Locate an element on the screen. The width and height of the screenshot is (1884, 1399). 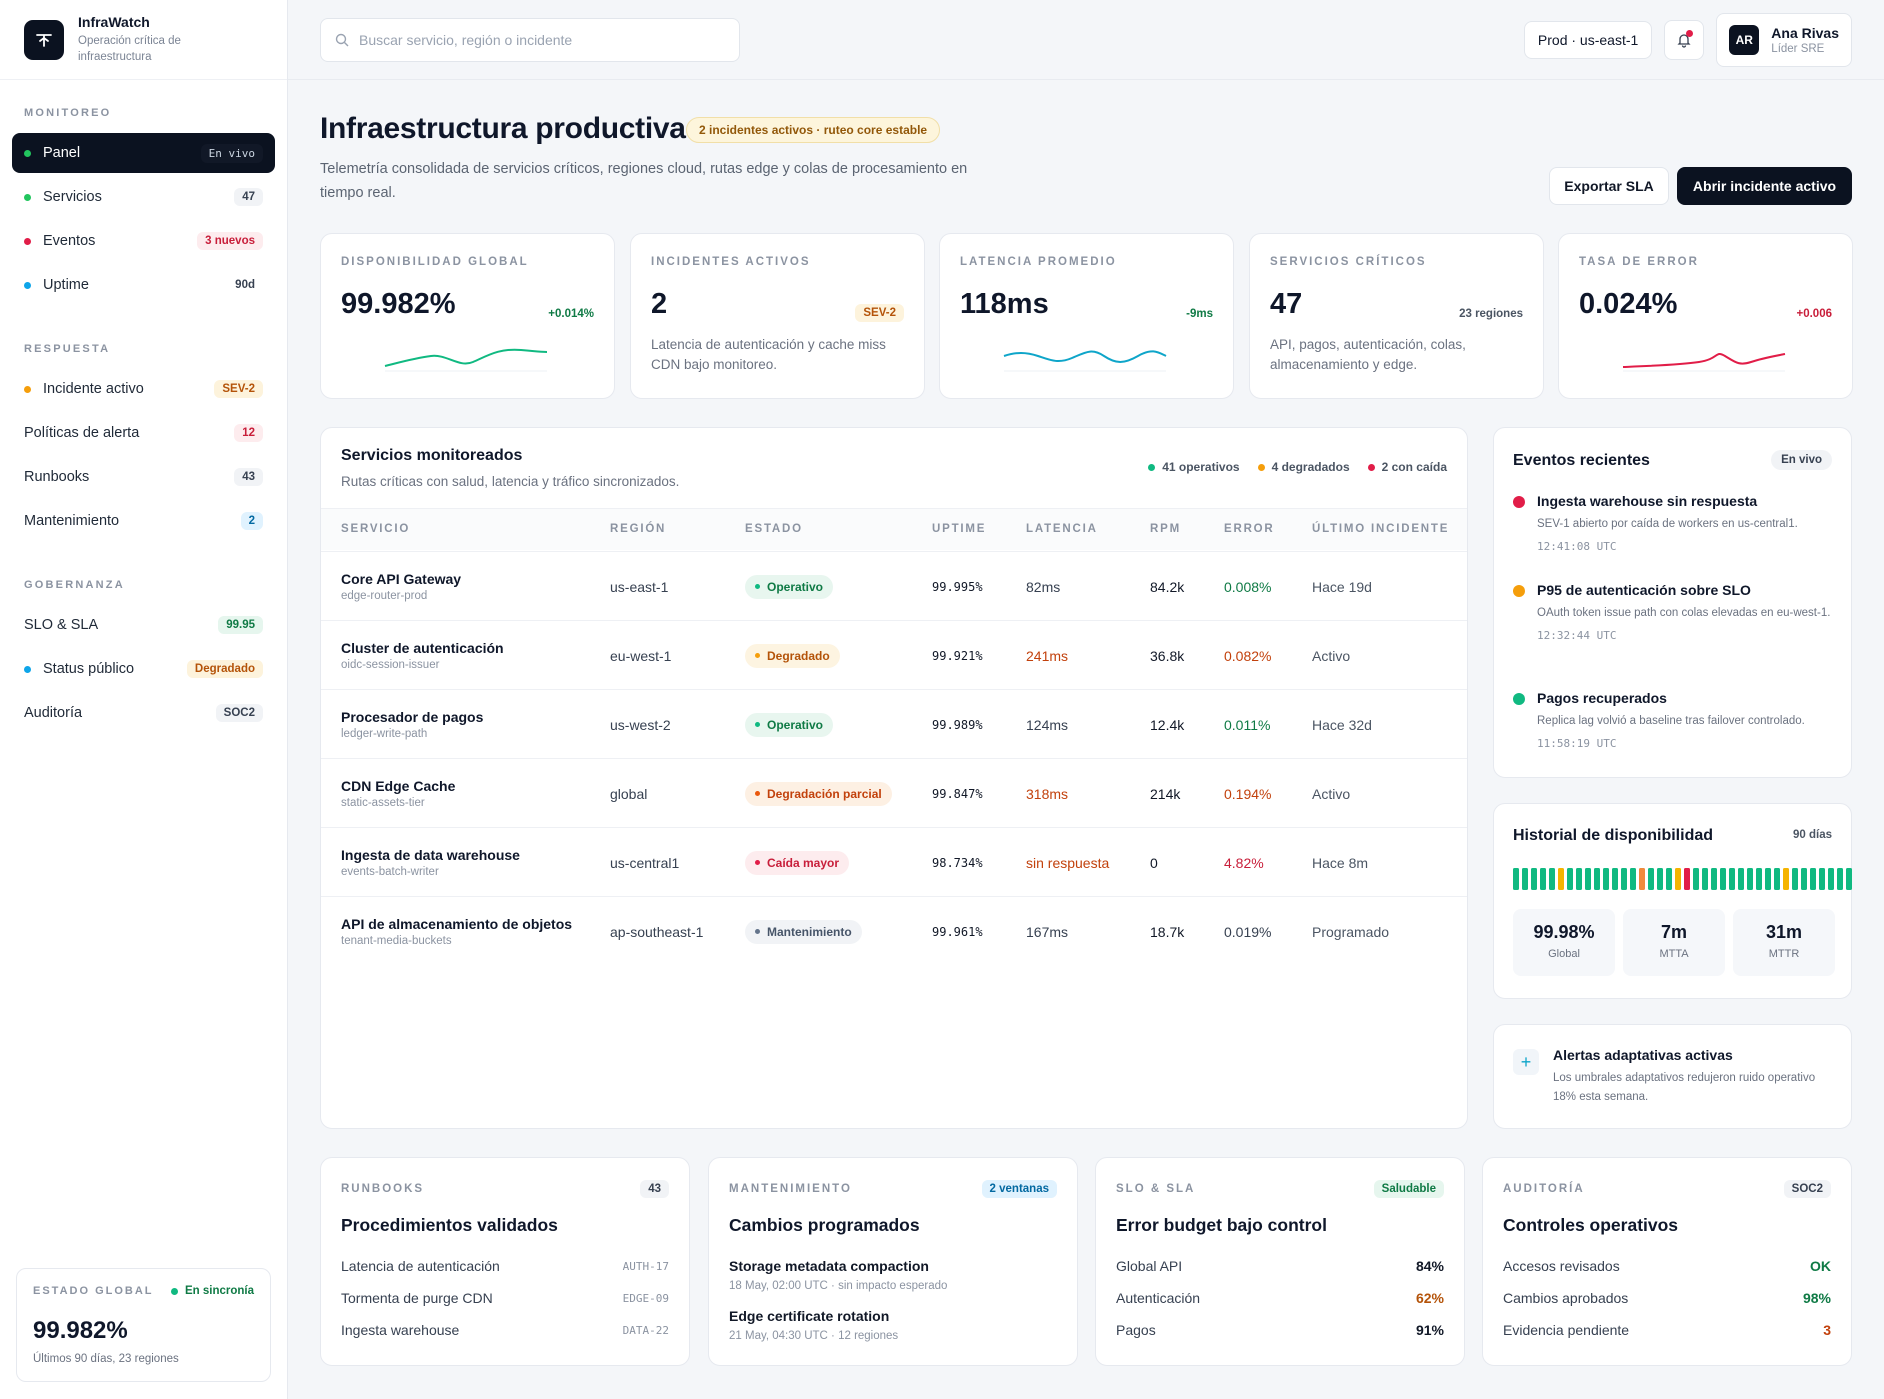
user-menu: AR Ana Rivas Líder SRE is located at coordinates (1784, 39).